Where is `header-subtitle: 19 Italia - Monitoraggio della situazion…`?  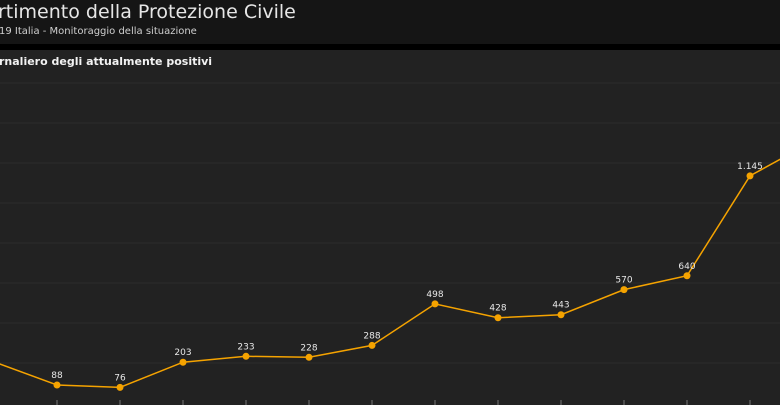
header-subtitle: 19 Italia - Monitoraggio della situazion… is located at coordinates (98, 31).